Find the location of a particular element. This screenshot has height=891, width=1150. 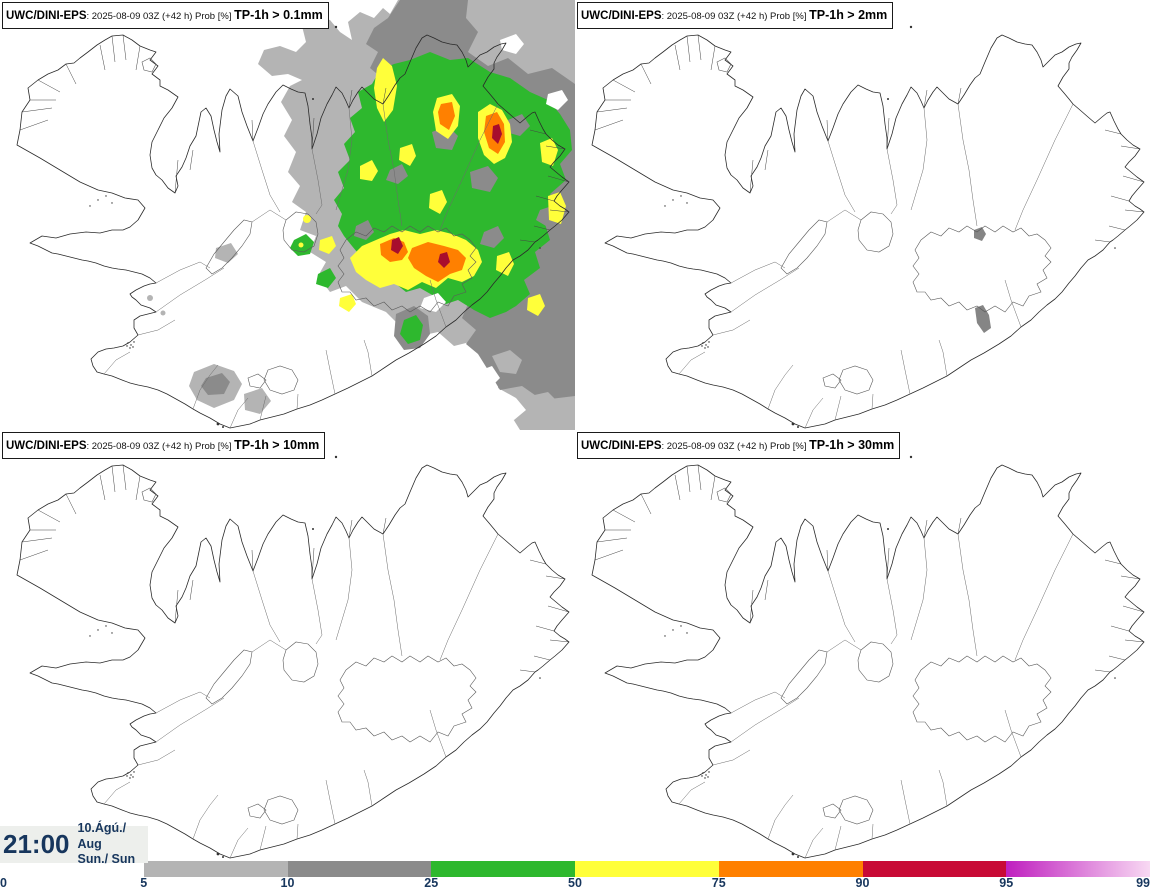

valid-time-box: 21:00 10.Ágú./ Aug Sun./ Sun is located at coordinates (74, 843).